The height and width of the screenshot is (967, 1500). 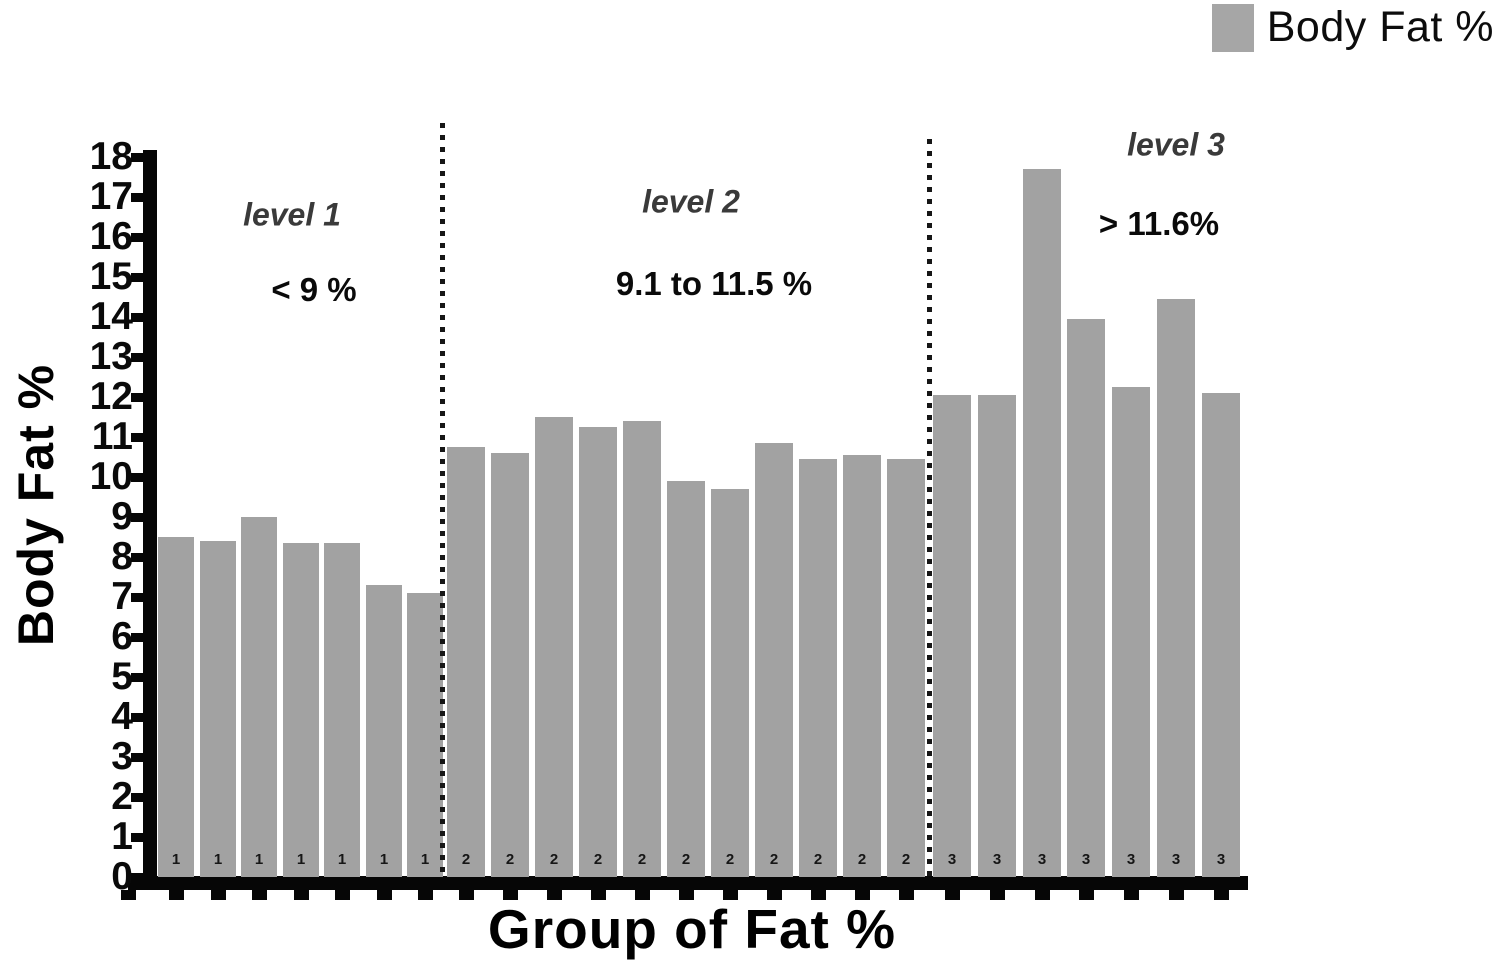 I want to click on x-axis-line, so click(x=688, y=883).